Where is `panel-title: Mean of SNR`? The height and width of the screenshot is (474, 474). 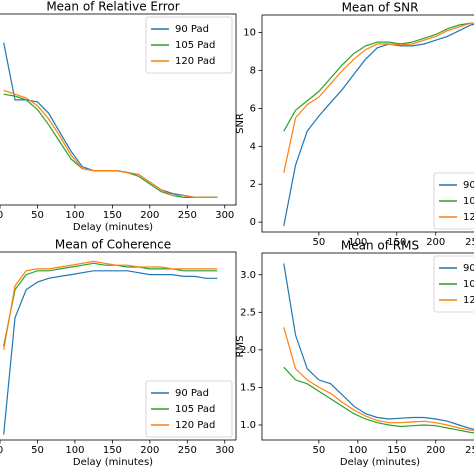
panel-title: Mean of SNR is located at coordinates (380, 8).